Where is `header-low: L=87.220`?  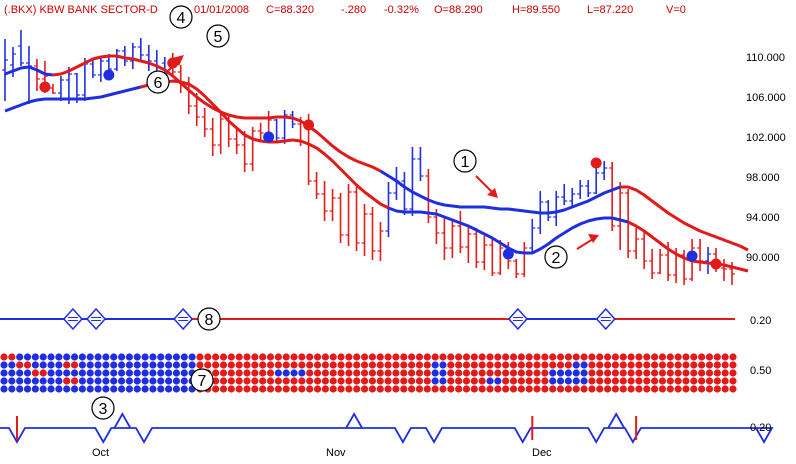 header-low: L=87.220 is located at coordinates (610, 10).